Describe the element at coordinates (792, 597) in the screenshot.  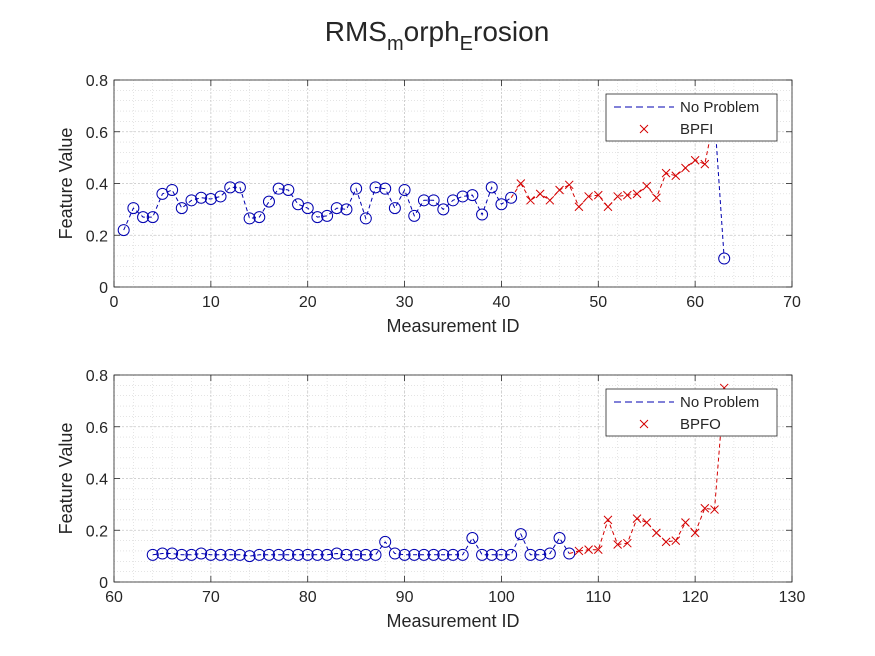
I see `x-tick-label: 130` at that location.